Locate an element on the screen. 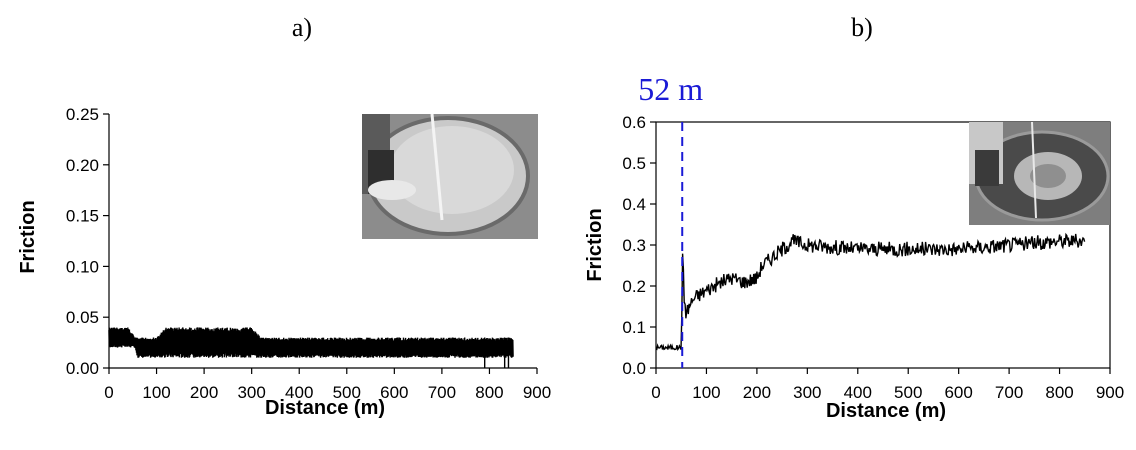  chart-b-series is located at coordinates (870, 292).